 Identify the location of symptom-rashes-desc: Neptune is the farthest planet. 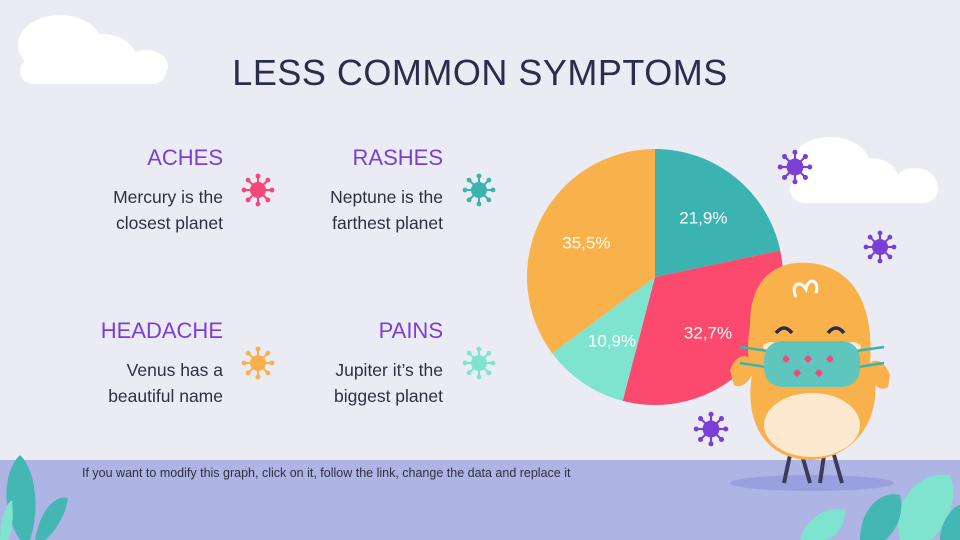
(343, 210).